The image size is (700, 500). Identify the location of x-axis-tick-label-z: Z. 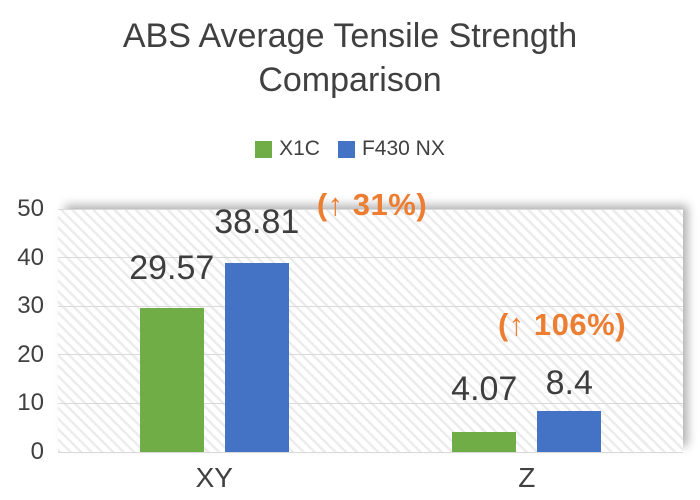
(527, 477).